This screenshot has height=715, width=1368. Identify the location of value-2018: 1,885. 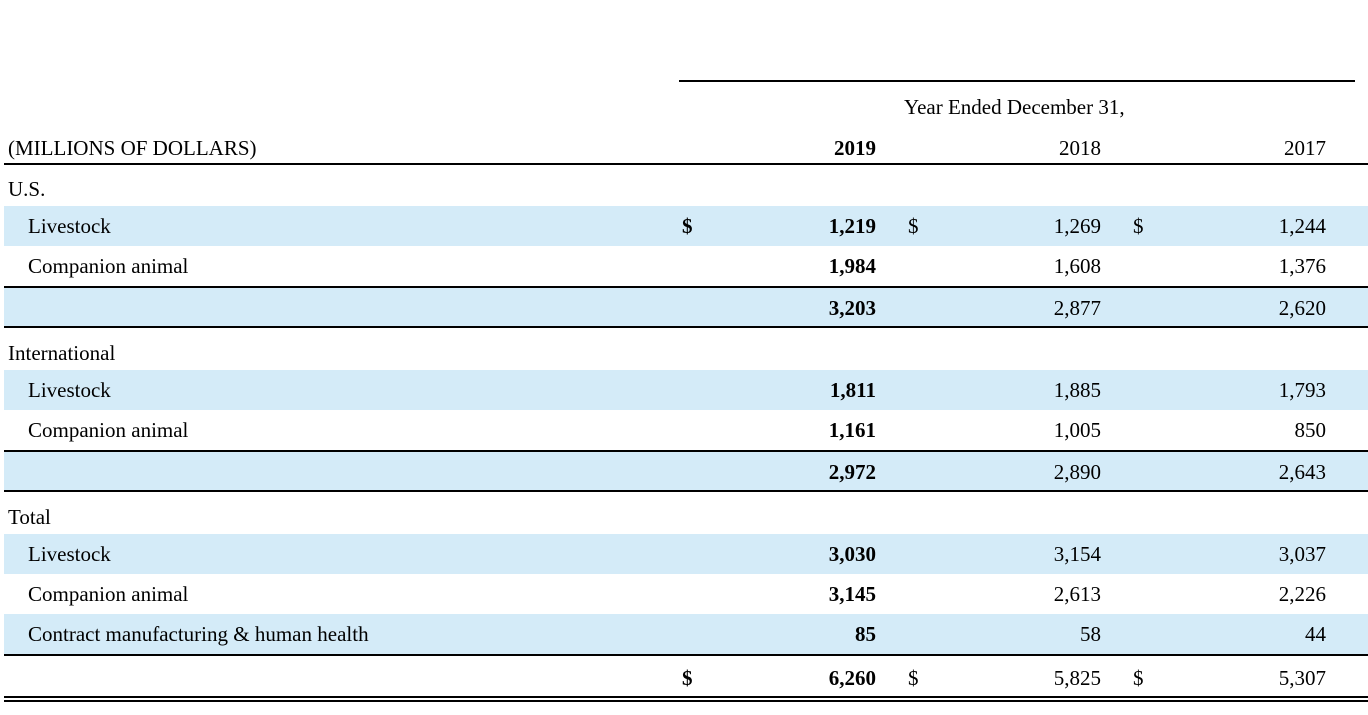
(1077, 390).